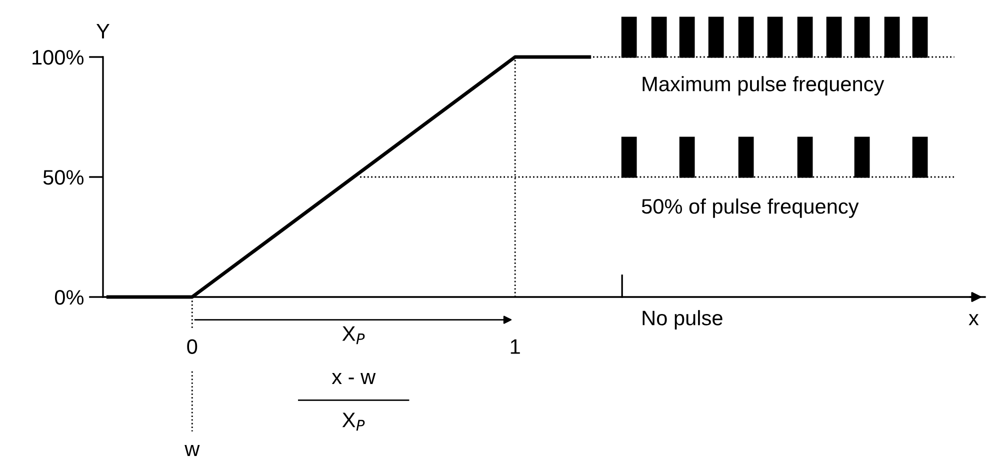 The image size is (991, 476). I want to click on y-tick-label: 0%, so click(69, 297).